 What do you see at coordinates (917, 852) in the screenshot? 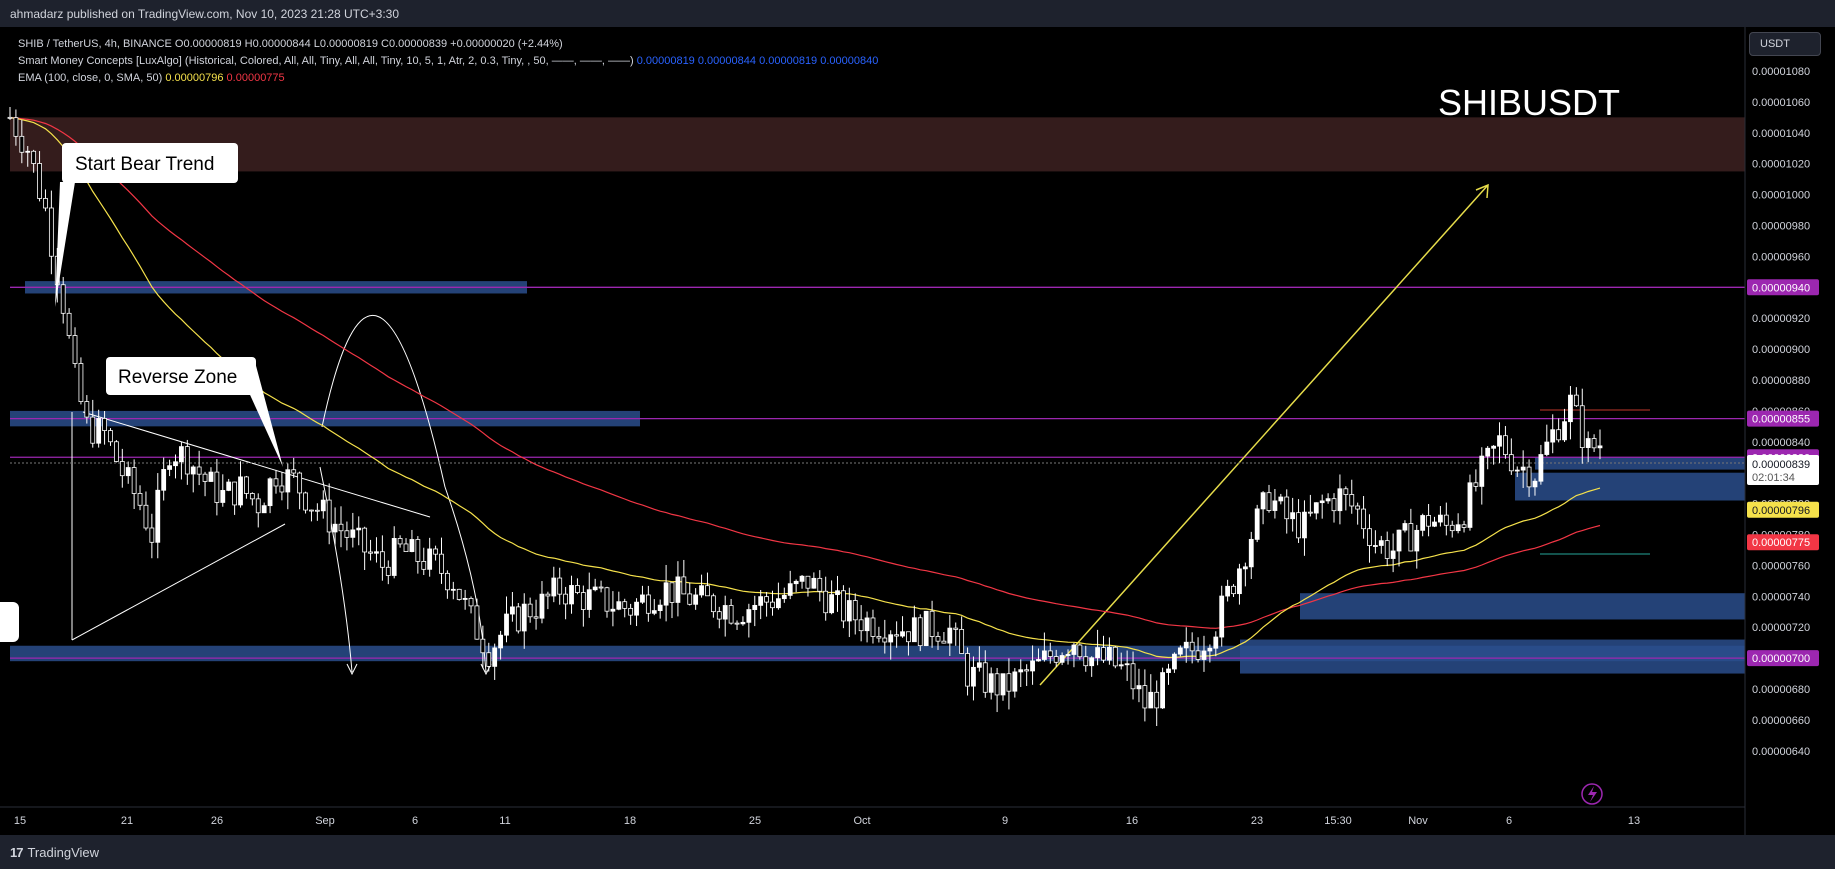
I see `footer-bar: 17 TradingView` at bounding box center [917, 852].